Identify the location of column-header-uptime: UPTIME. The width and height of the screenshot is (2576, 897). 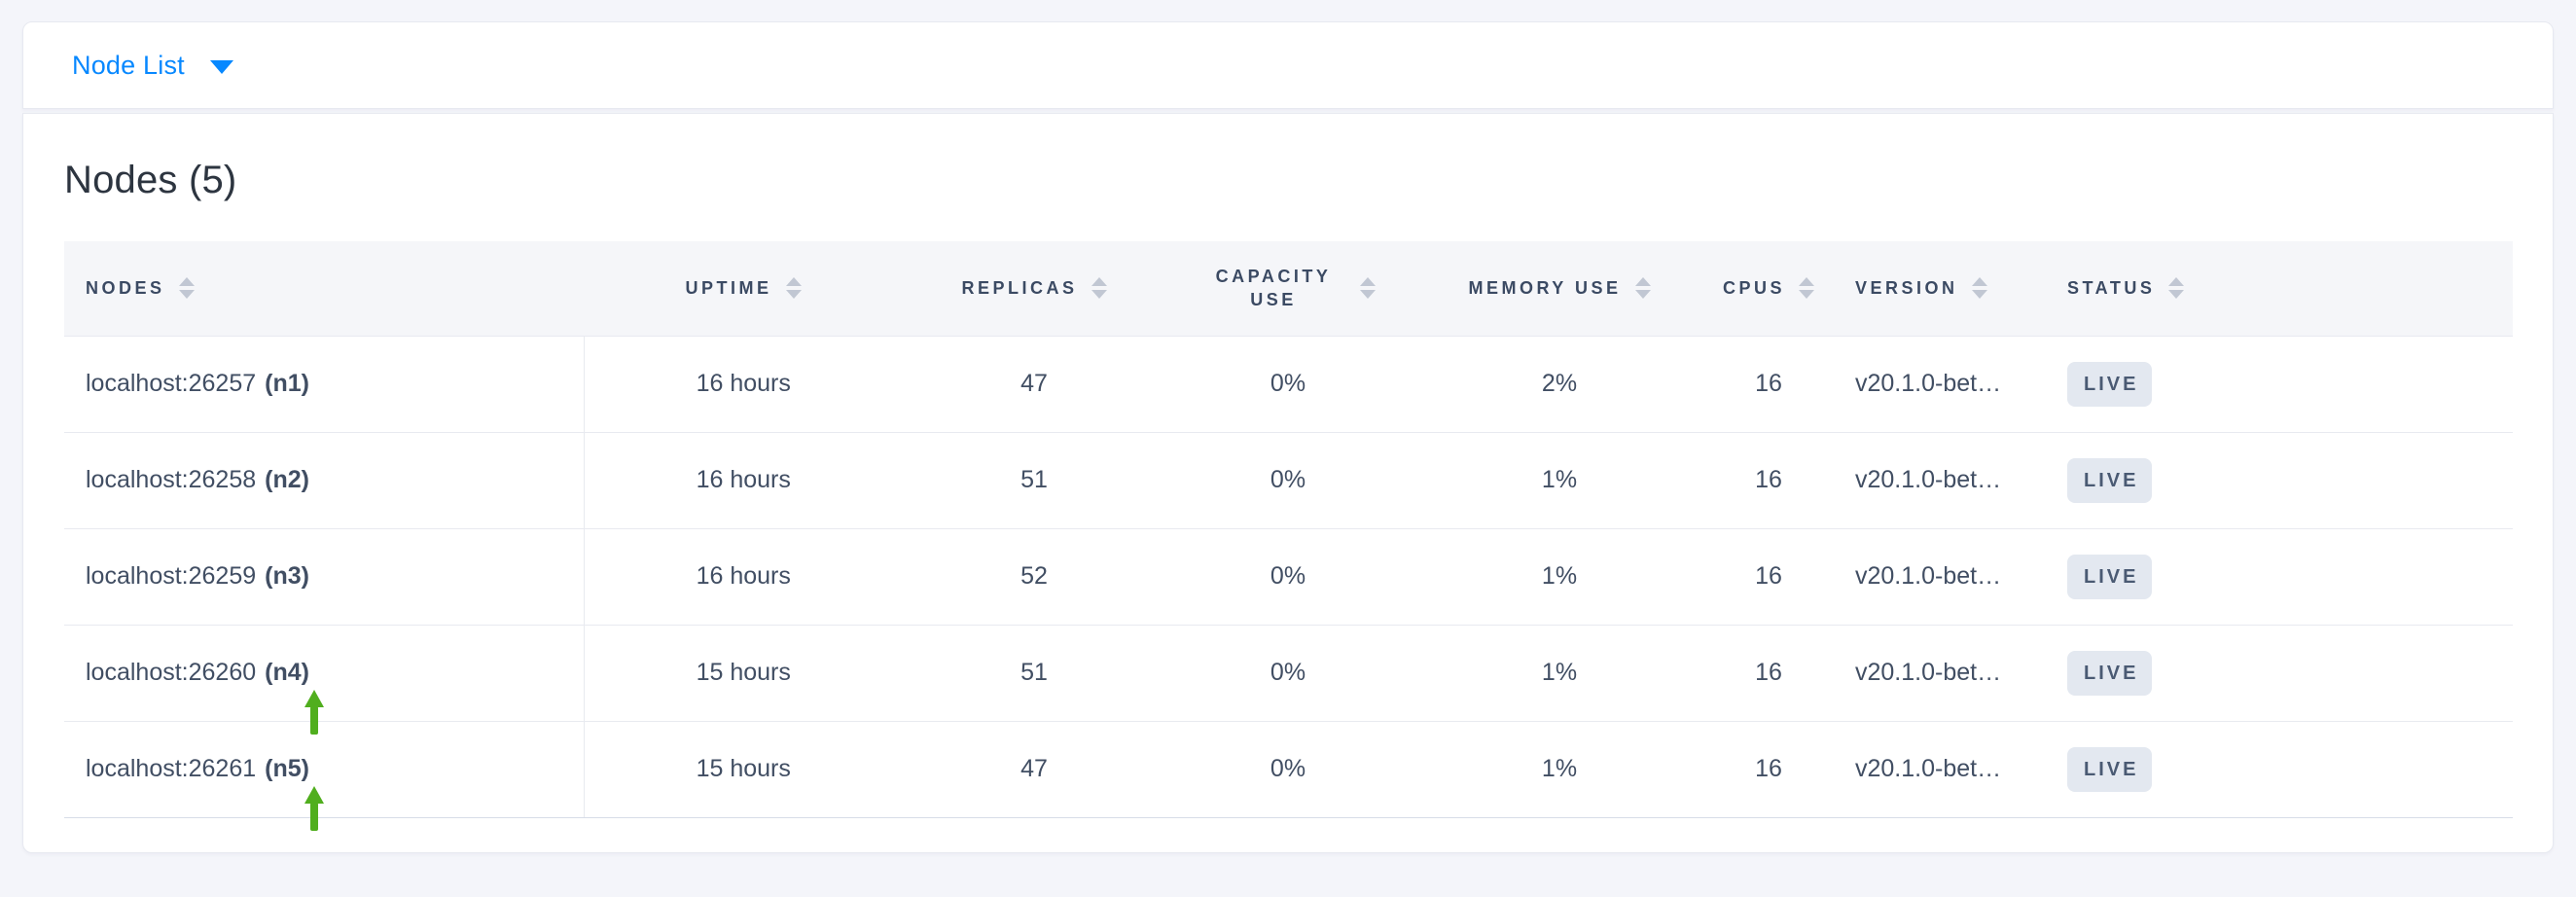
(743, 288).